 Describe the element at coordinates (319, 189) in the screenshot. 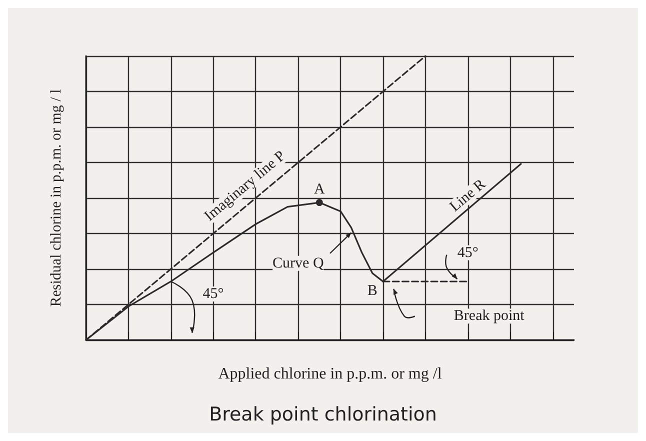

I see `annotation: A` at that location.